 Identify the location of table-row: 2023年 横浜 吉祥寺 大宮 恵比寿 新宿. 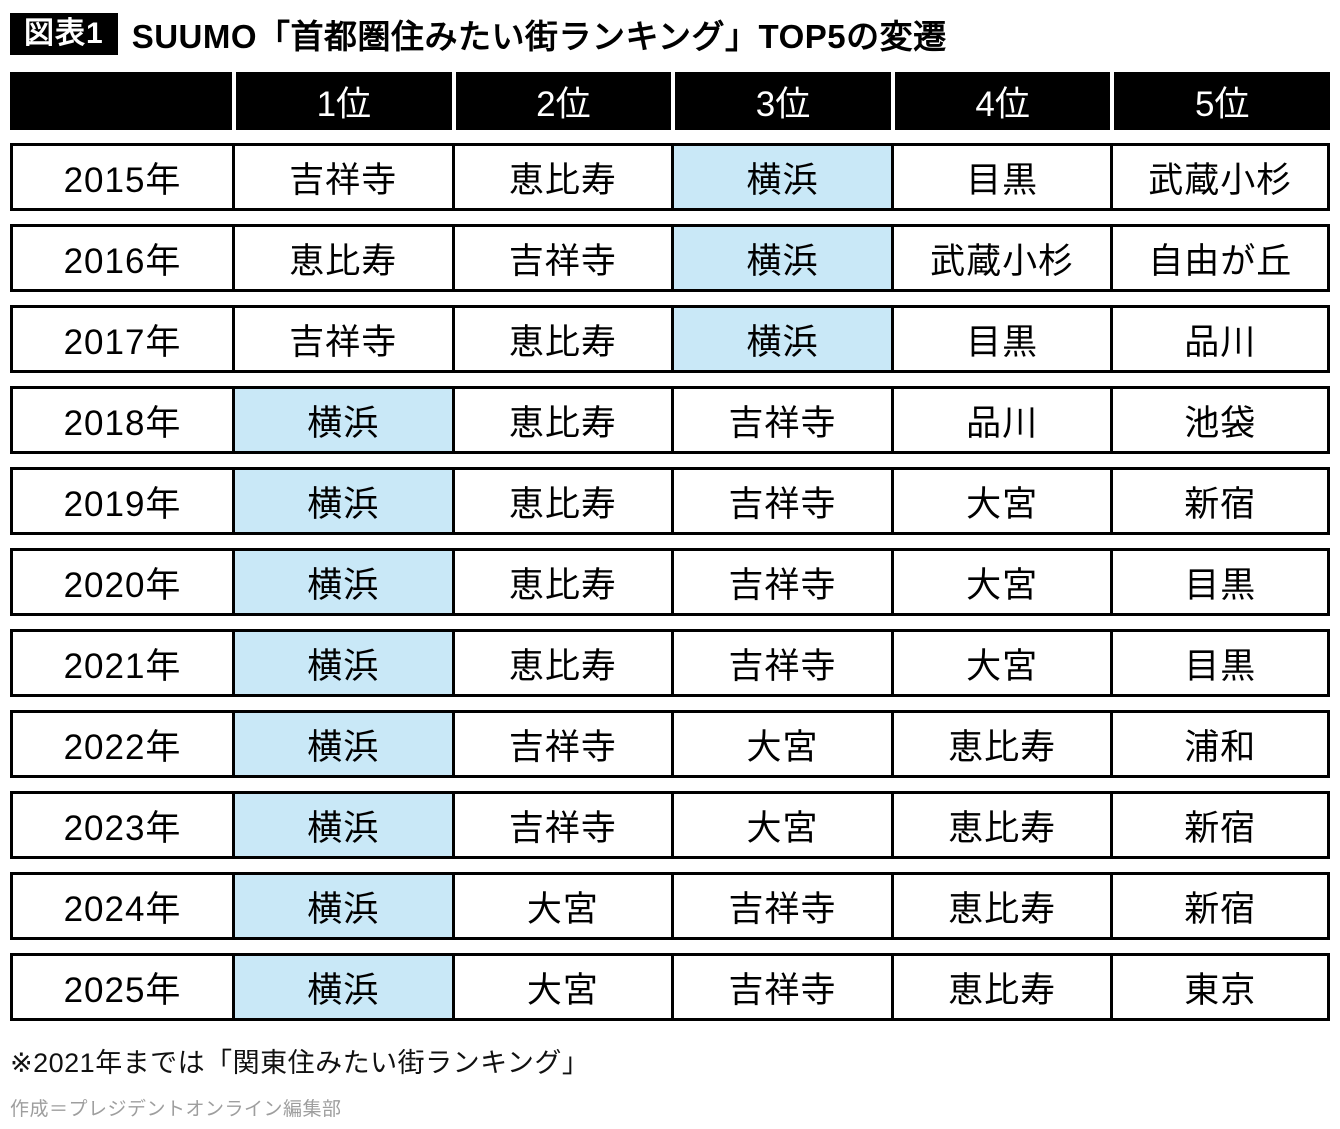
(670, 825).